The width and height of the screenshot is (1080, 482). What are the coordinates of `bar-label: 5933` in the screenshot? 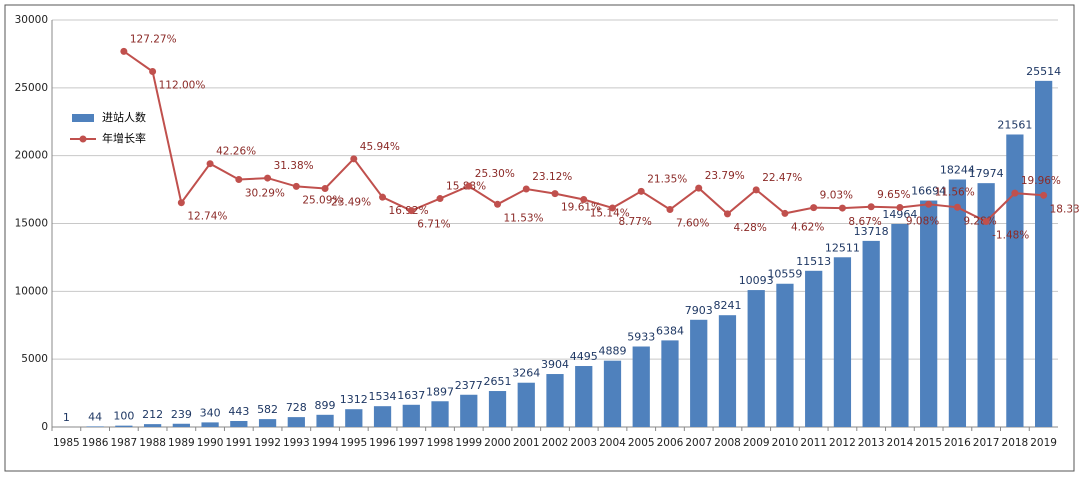 It's located at (641, 337).